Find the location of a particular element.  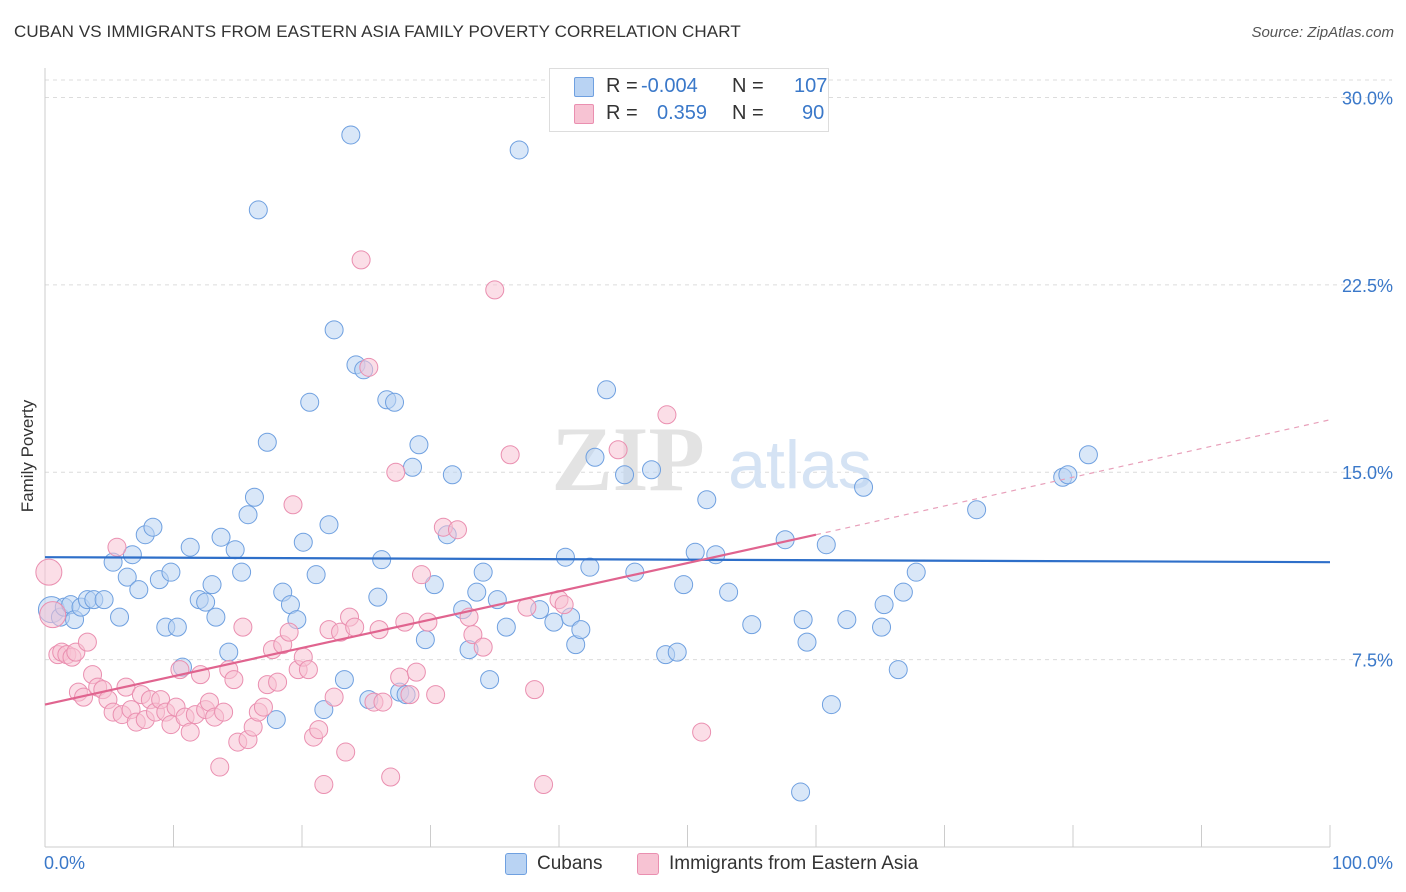

trend-line-cubans is located at coordinates (687, 560).